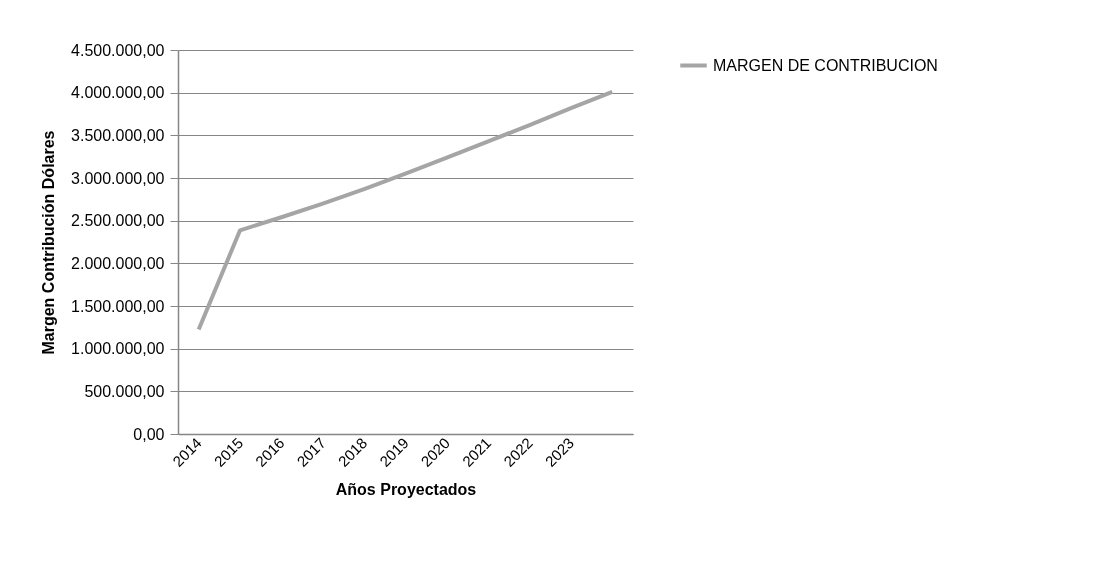  I want to click on y-axis-title: Margen Contribución Dólares, so click(49, 242).